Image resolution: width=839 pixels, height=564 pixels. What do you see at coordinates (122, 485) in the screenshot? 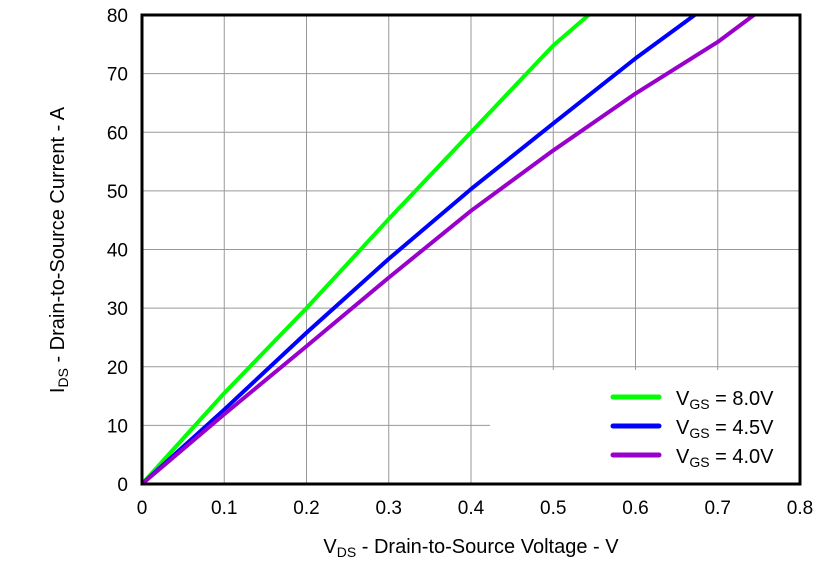
I see `y-tick-label: 0` at bounding box center [122, 485].